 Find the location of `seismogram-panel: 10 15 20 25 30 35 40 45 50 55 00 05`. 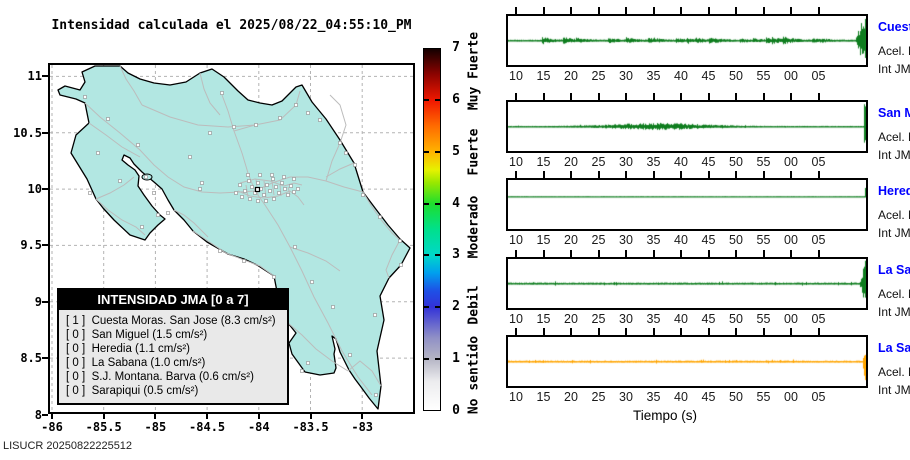

seismogram-panel: 10 15 20 25 30 35 40 45 50 55 00 05 is located at coordinates (687, 45).